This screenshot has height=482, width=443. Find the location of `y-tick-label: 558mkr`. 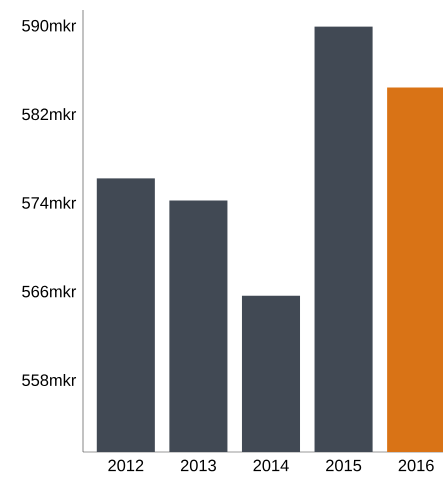

y-tick-label: 558mkr is located at coordinates (49, 380).